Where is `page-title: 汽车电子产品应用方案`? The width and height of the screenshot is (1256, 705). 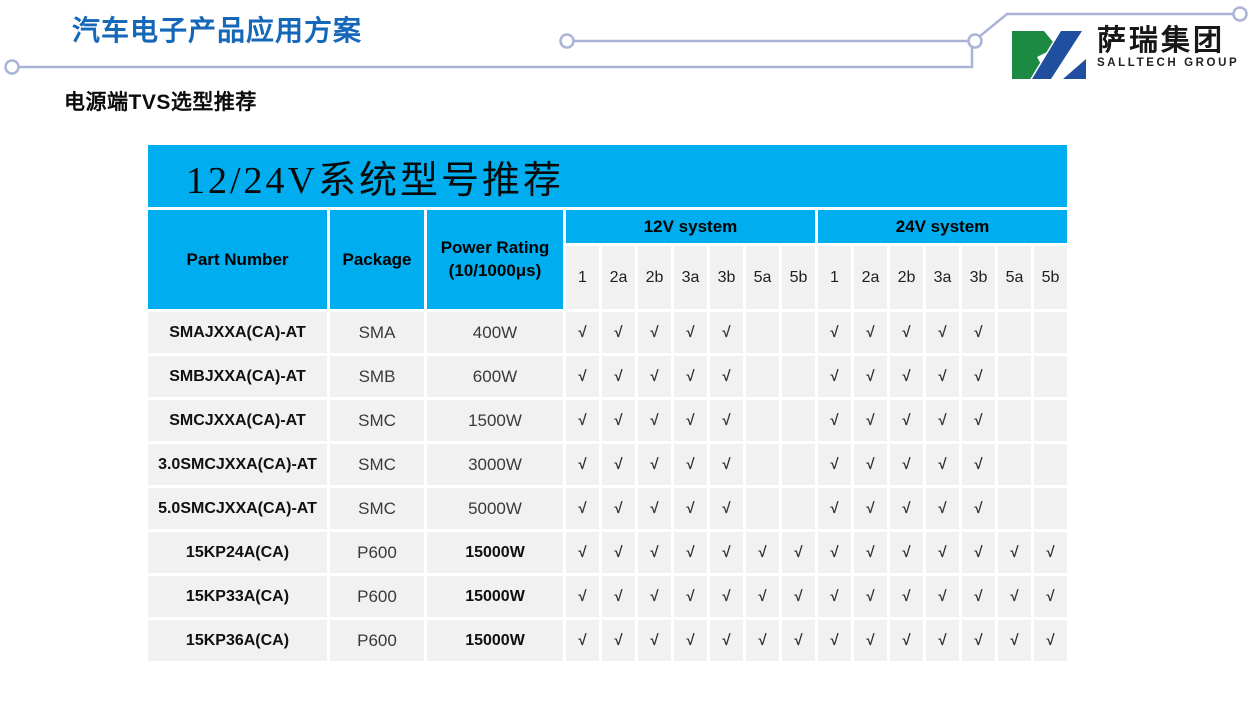 page-title: 汽车电子产品应用方案 is located at coordinates (217, 30).